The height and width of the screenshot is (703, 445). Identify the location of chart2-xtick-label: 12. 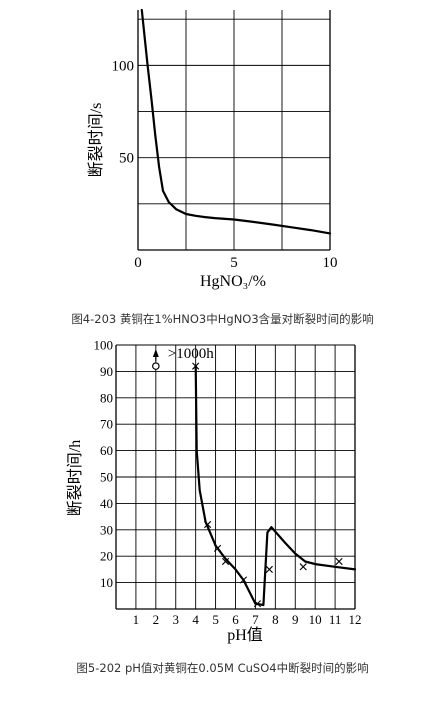
(355, 619).